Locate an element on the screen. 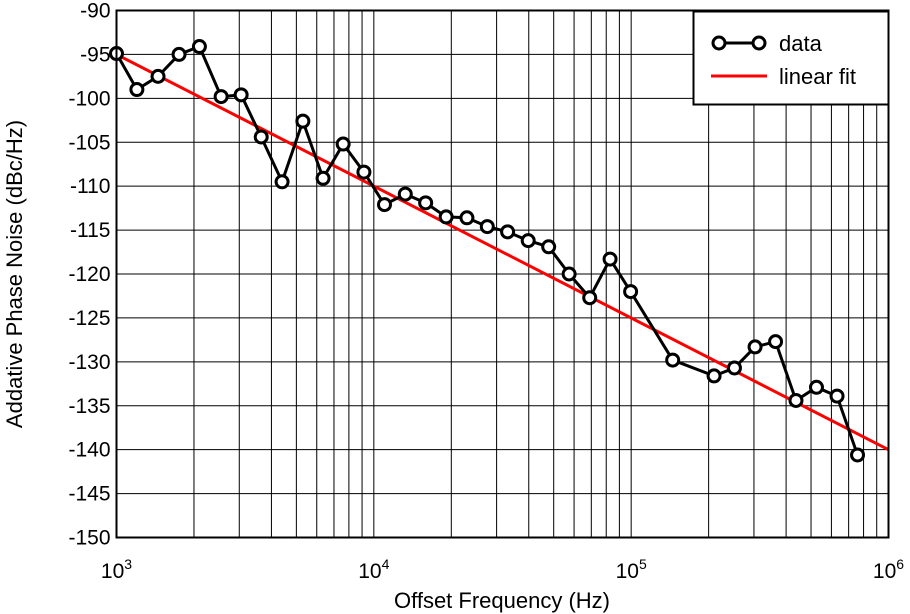 The width and height of the screenshot is (910, 614). x-tick-labels: 10³ 10⁴ 10⁵ 10⁶ is located at coordinates (502, 569).